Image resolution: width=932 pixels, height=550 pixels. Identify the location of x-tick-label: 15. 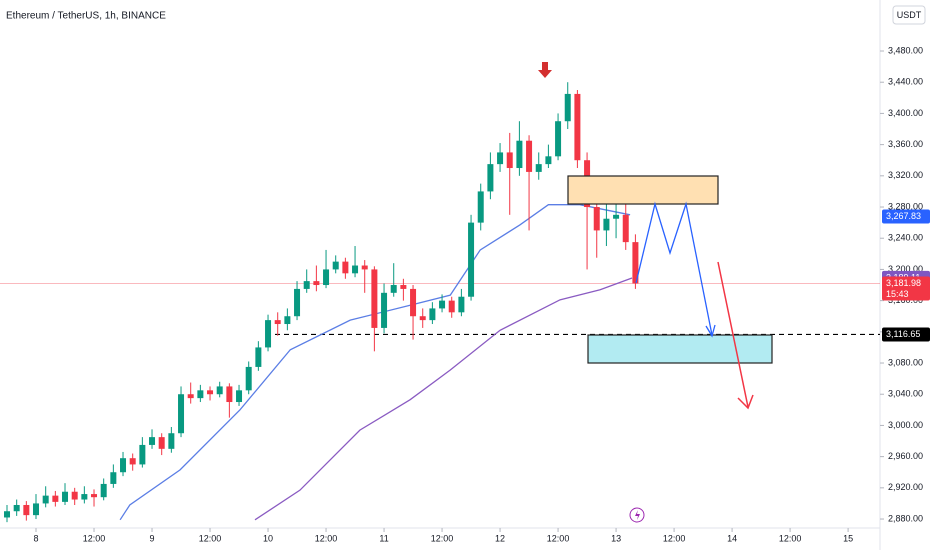
(848, 538).